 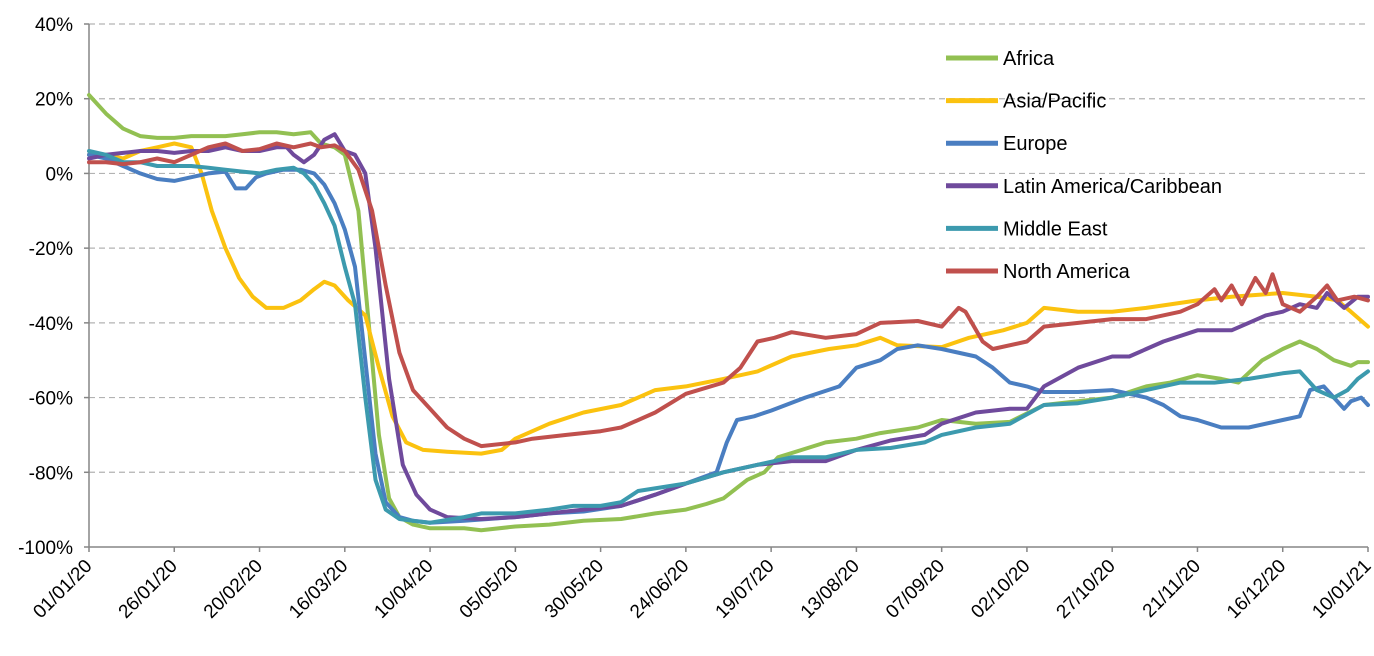 What do you see at coordinates (1086, 589) in the screenshot?
I see `x-tick-label: 27/10/20` at bounding box center [1086, 589].